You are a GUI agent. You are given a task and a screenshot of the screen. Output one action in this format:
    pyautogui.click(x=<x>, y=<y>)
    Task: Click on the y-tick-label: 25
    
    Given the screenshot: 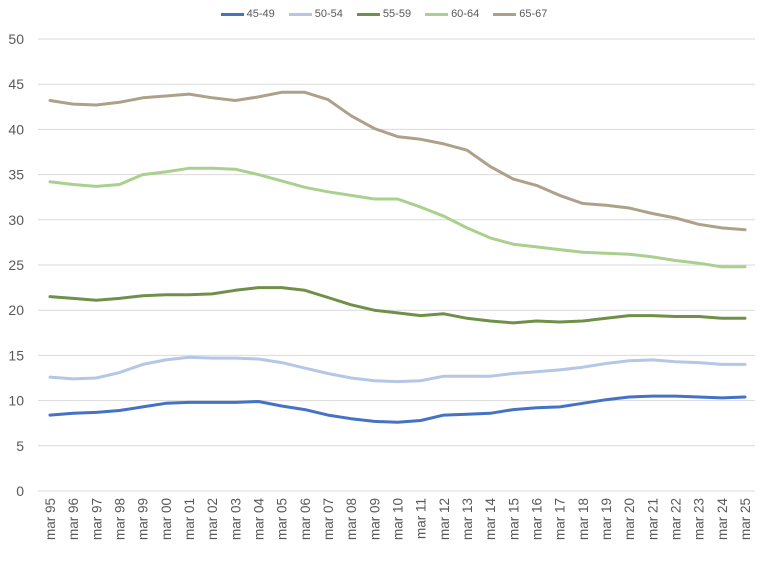 What is the action you would take?
    pyautogui.click(x=16, y=265)
    